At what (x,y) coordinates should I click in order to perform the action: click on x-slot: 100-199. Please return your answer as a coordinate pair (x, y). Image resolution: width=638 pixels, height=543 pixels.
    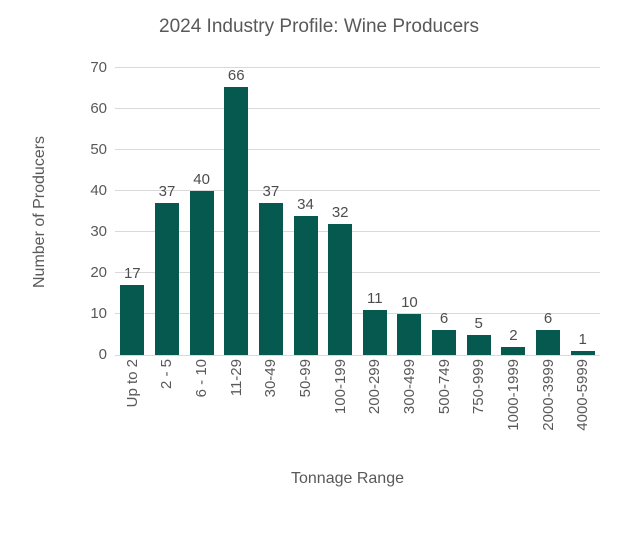
    Looking at the image, I should click on (340, 414).